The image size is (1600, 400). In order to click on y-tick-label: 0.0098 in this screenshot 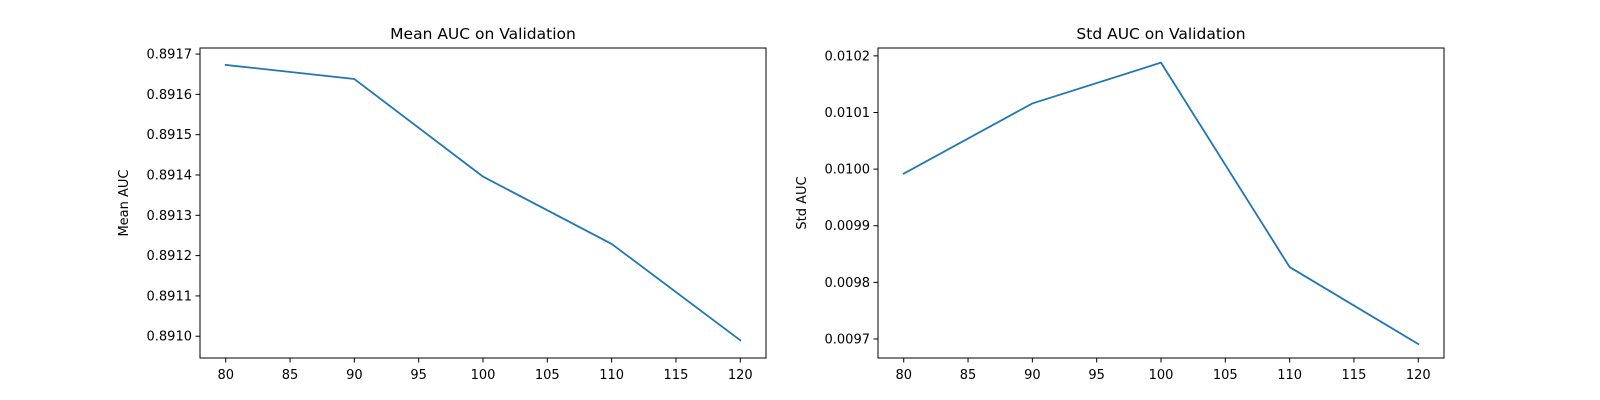, I will do `click(848, 283)`.